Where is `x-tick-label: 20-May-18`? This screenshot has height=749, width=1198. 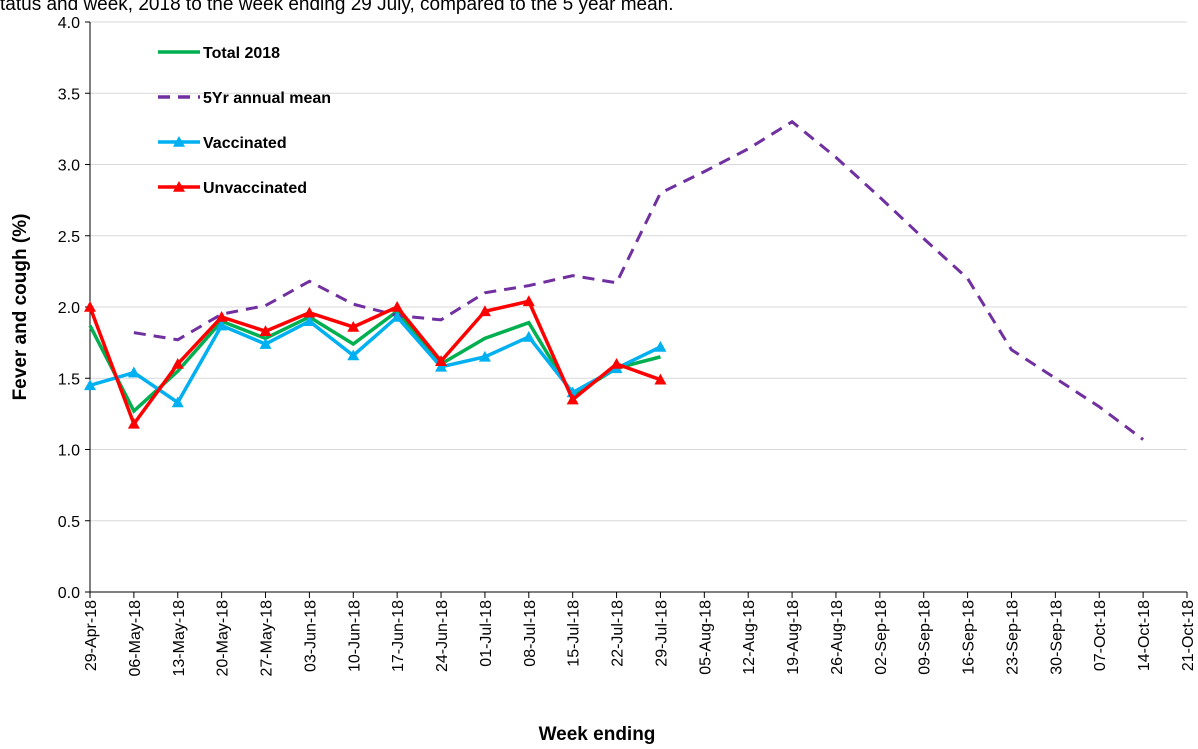
x-tick-label: 20-May-18 is located at coordinates (223, 638).